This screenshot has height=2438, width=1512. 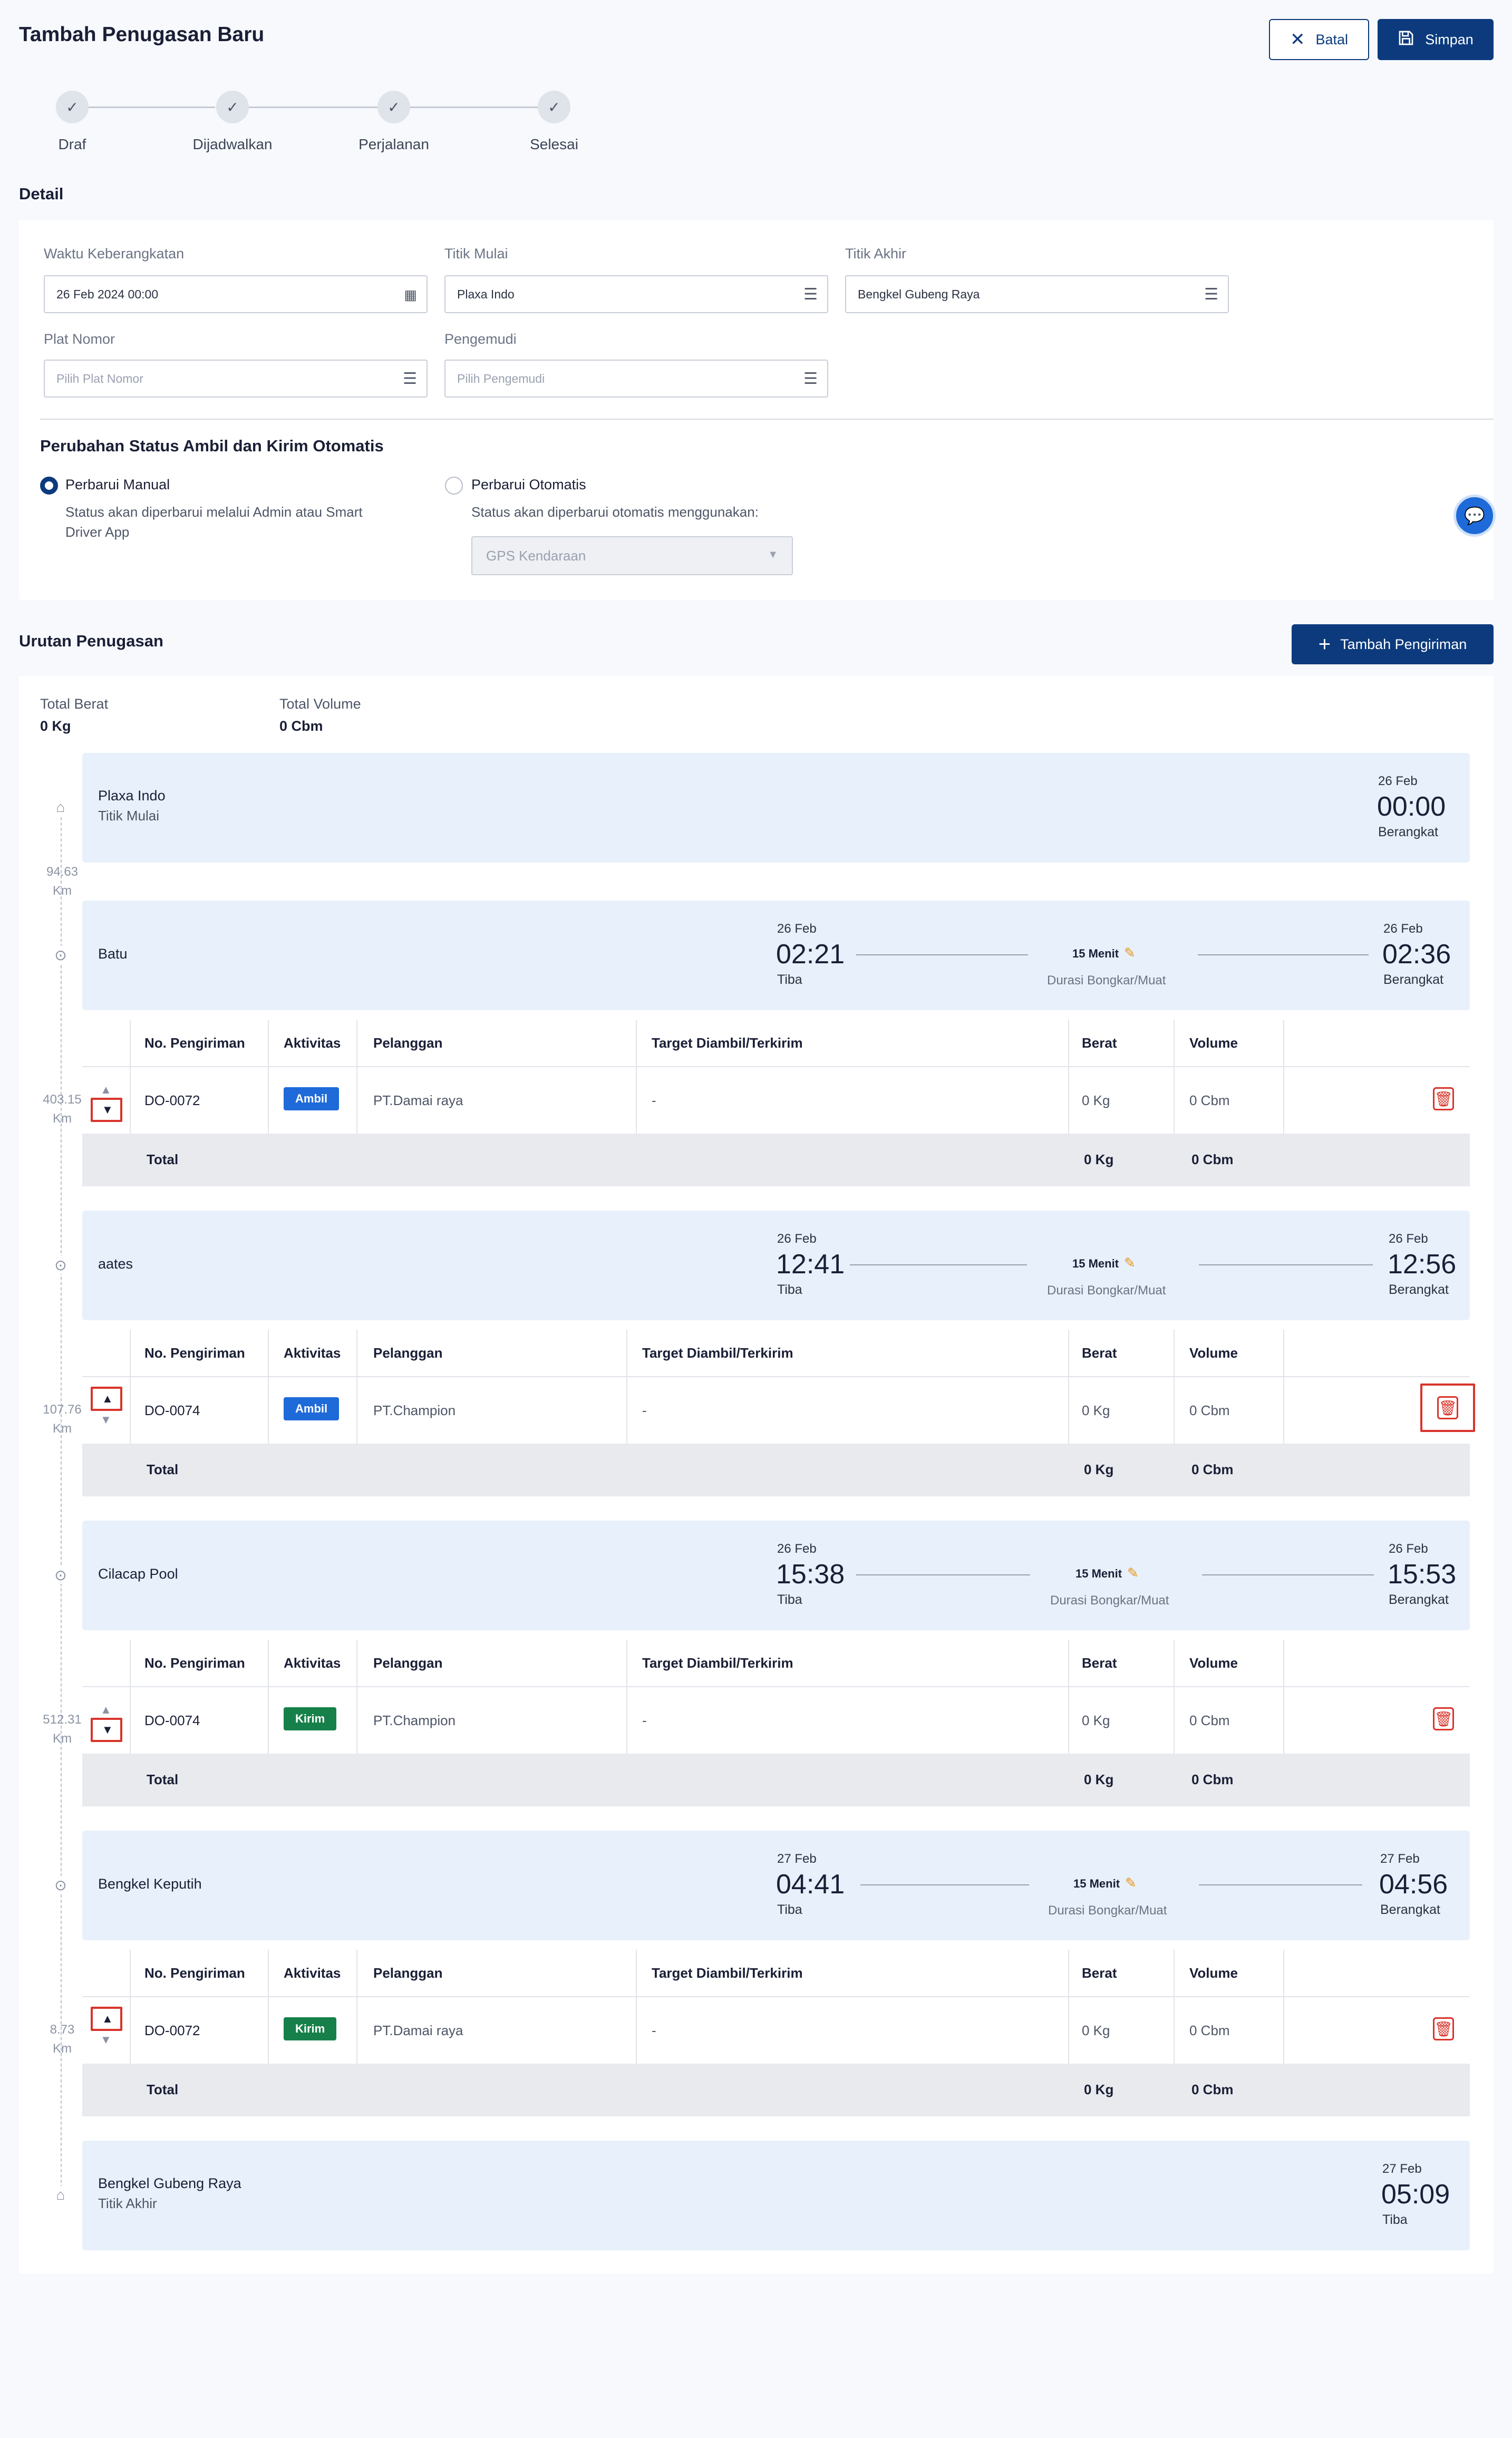 I want to click on add-shipment-button: + Tambah Pengiriman, so click(x=1393, y=644).